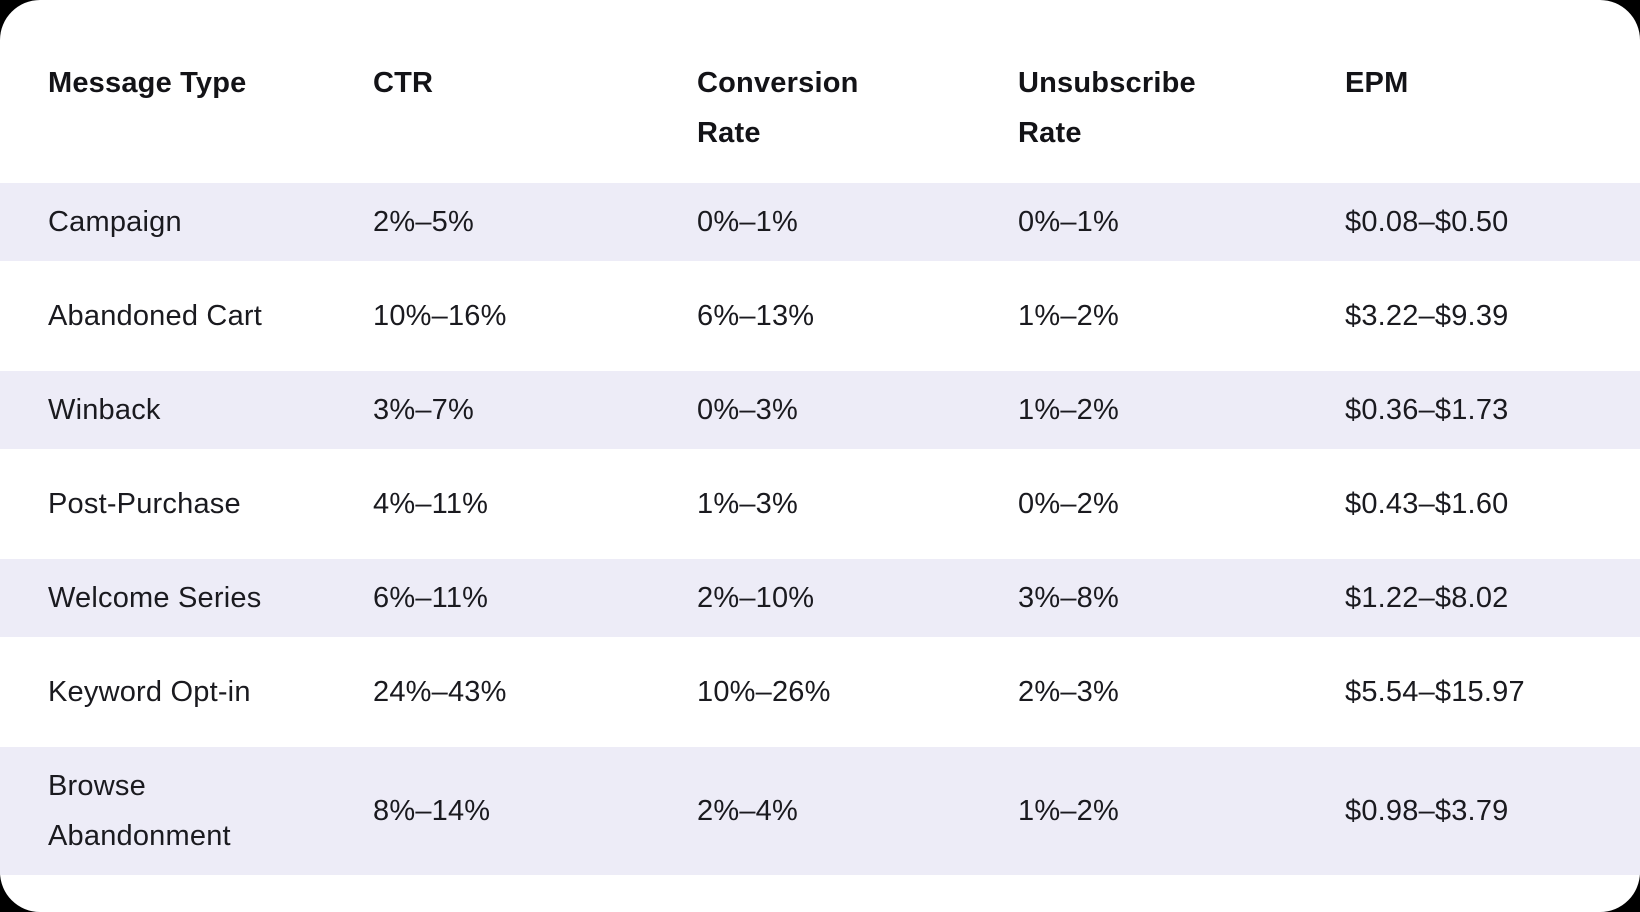 The image size is (1640, 912). Describe the element at coordinates (820, 410) in the screenshot. I see `table-row-winback: Winback 3%–7% 0%–3% 1%–2% $0.36–$1.73` at that location.